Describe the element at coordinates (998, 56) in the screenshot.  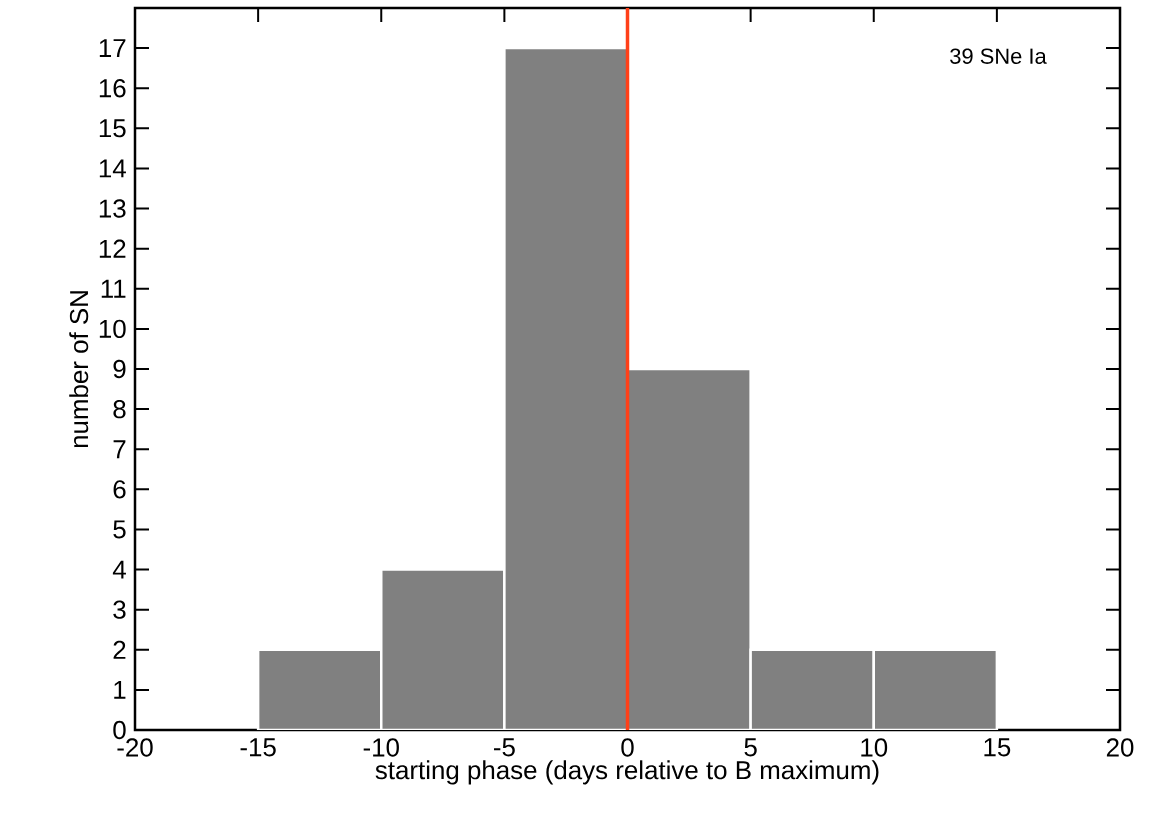
I see `annotation: 39 SNe Ia` at that location.